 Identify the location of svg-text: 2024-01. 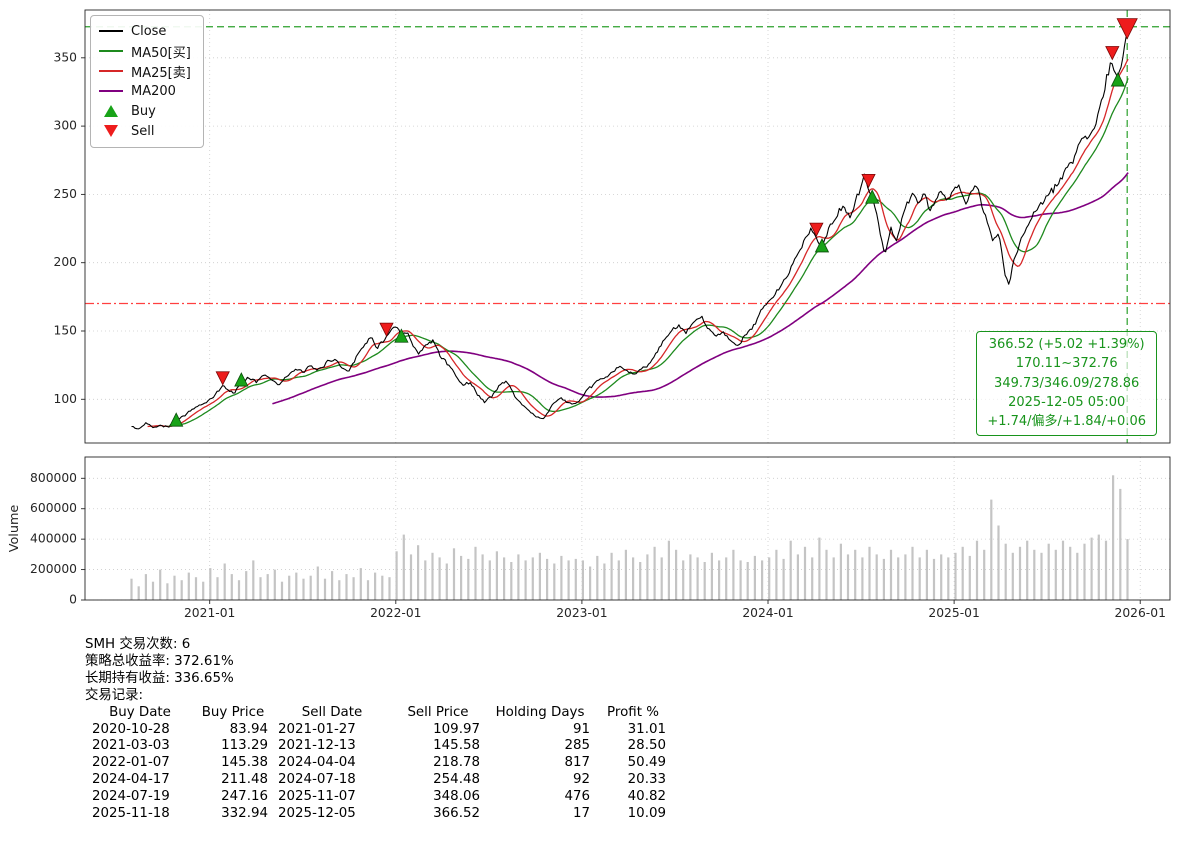
(767, 613).